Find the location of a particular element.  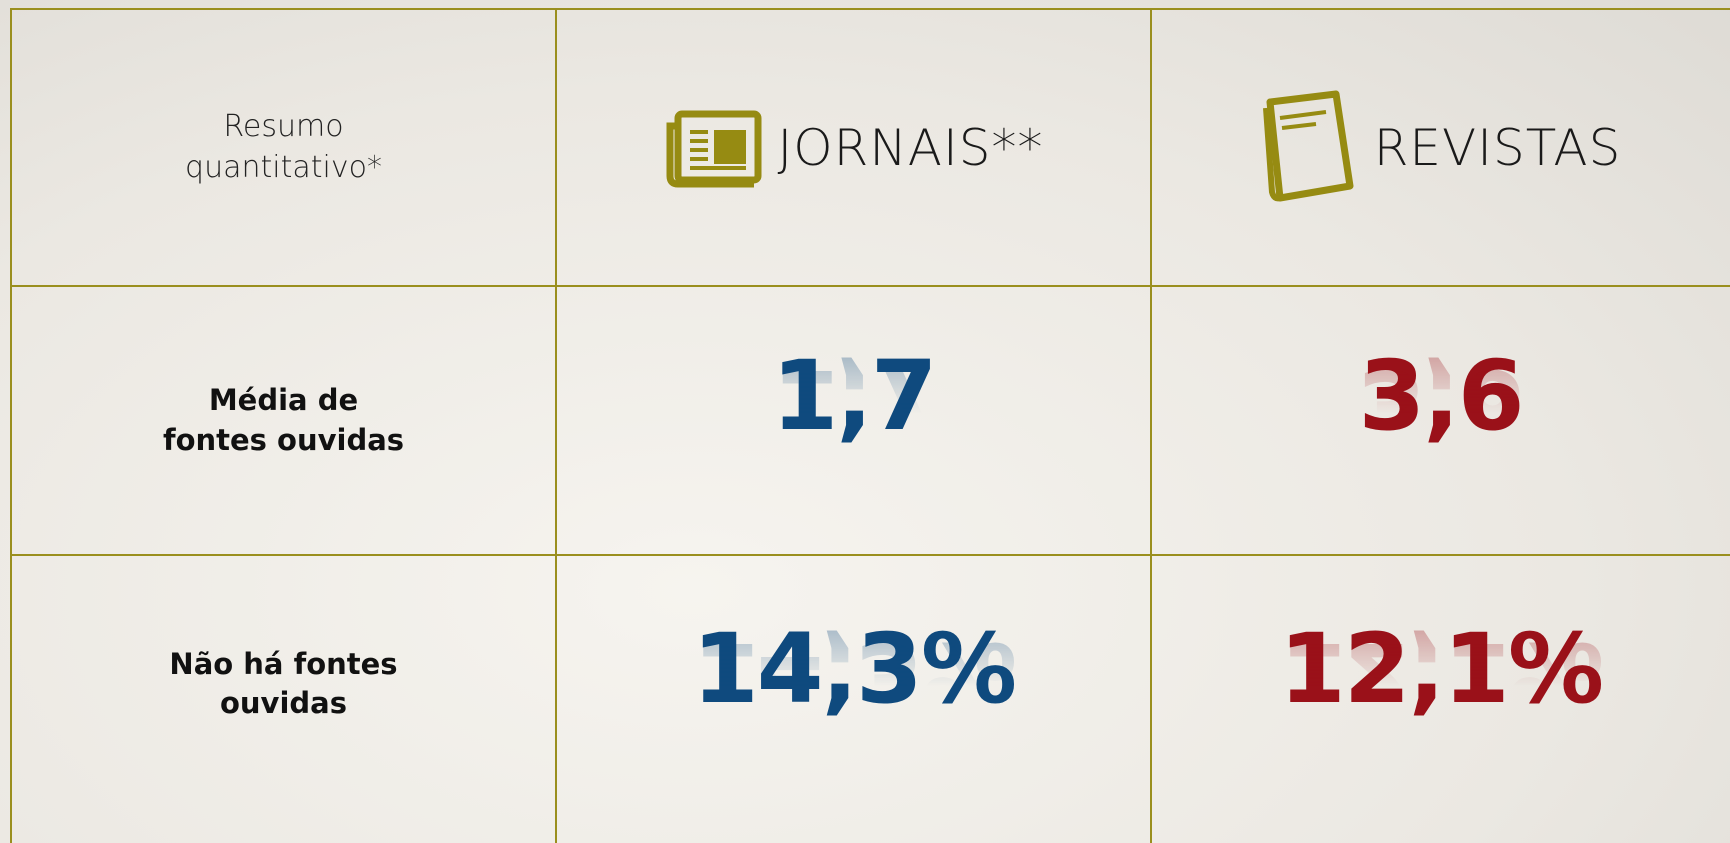

header-cell: Resumo quantitativo* is located at coordinates (283, 147).